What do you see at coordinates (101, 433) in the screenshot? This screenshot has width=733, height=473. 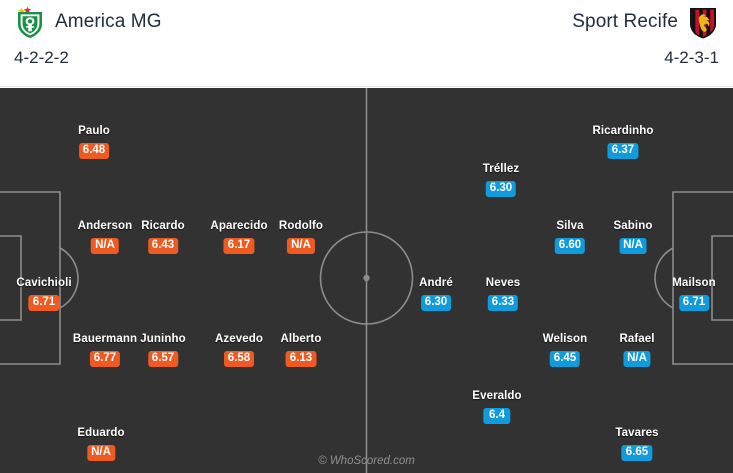 I see `player-name: Eduardo` at bounding box center [101, 433].